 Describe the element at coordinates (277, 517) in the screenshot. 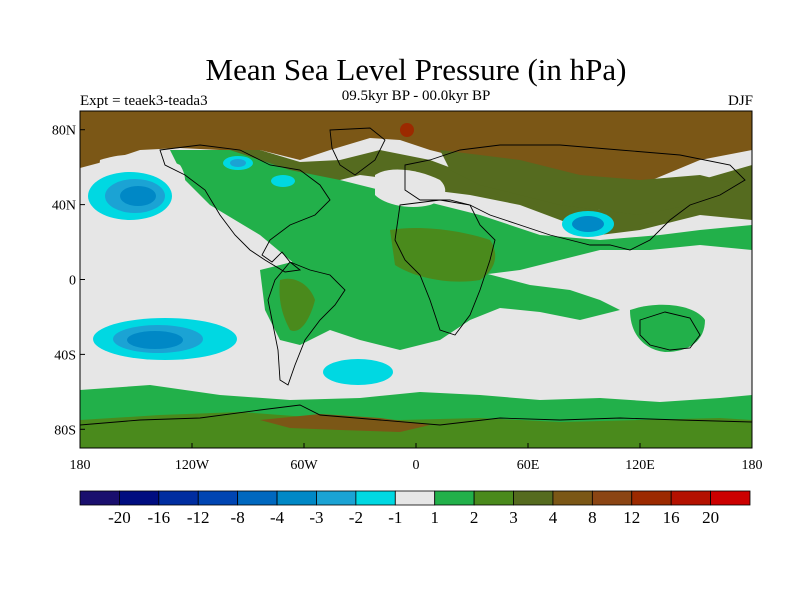

I see `colorbar-label: -4` at that location.